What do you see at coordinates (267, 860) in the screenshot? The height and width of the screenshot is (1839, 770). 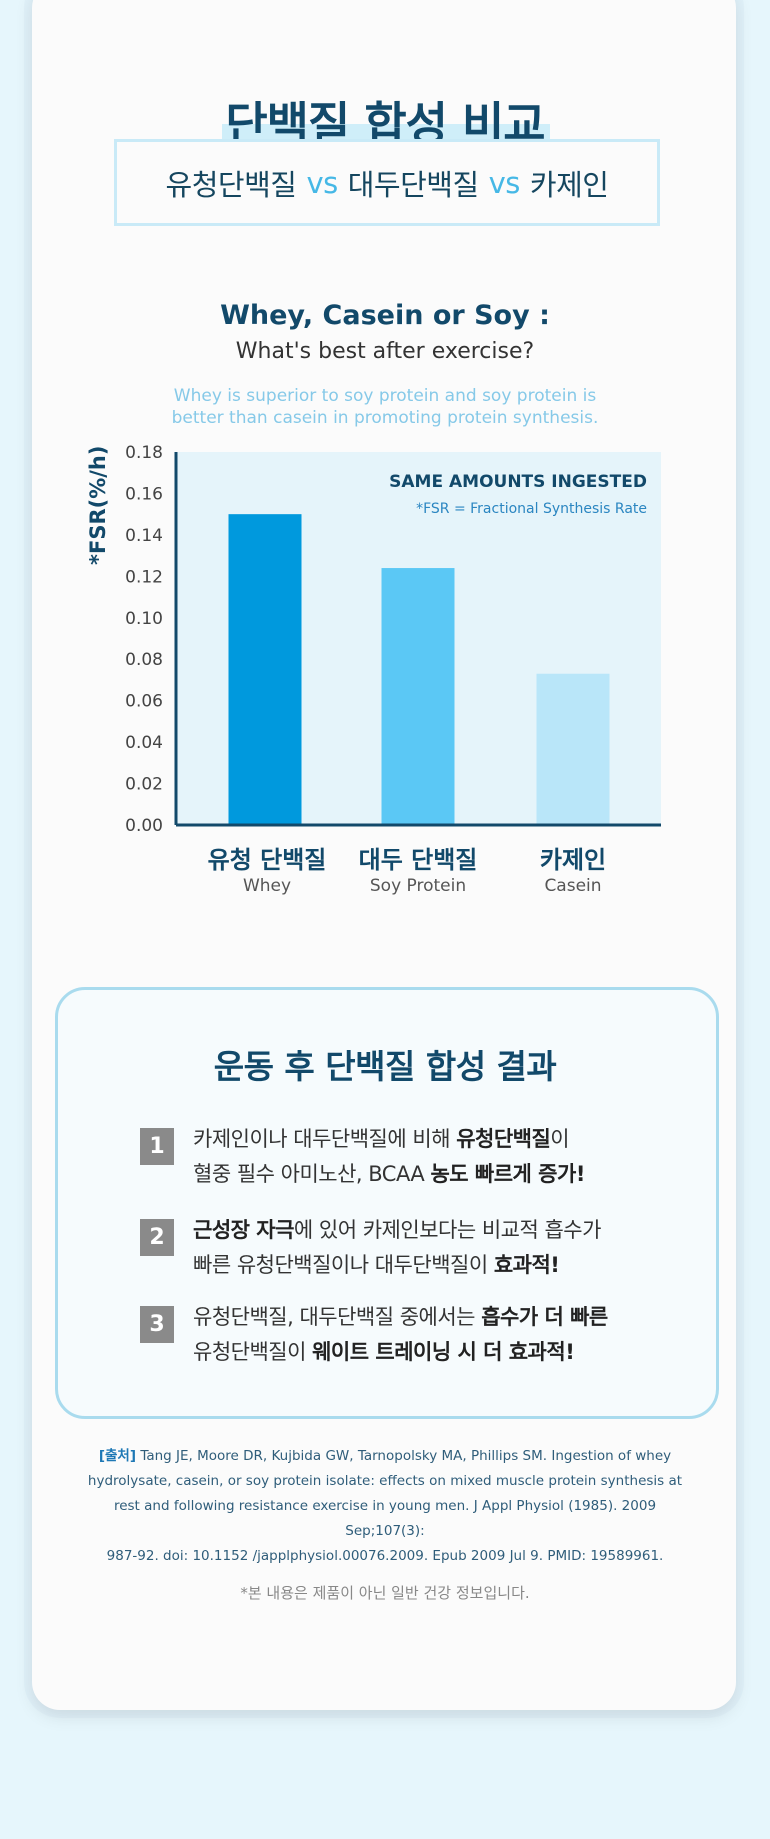 I see `x-label-whey-ko: 유청 단백질` at bounding box center [267, 860].